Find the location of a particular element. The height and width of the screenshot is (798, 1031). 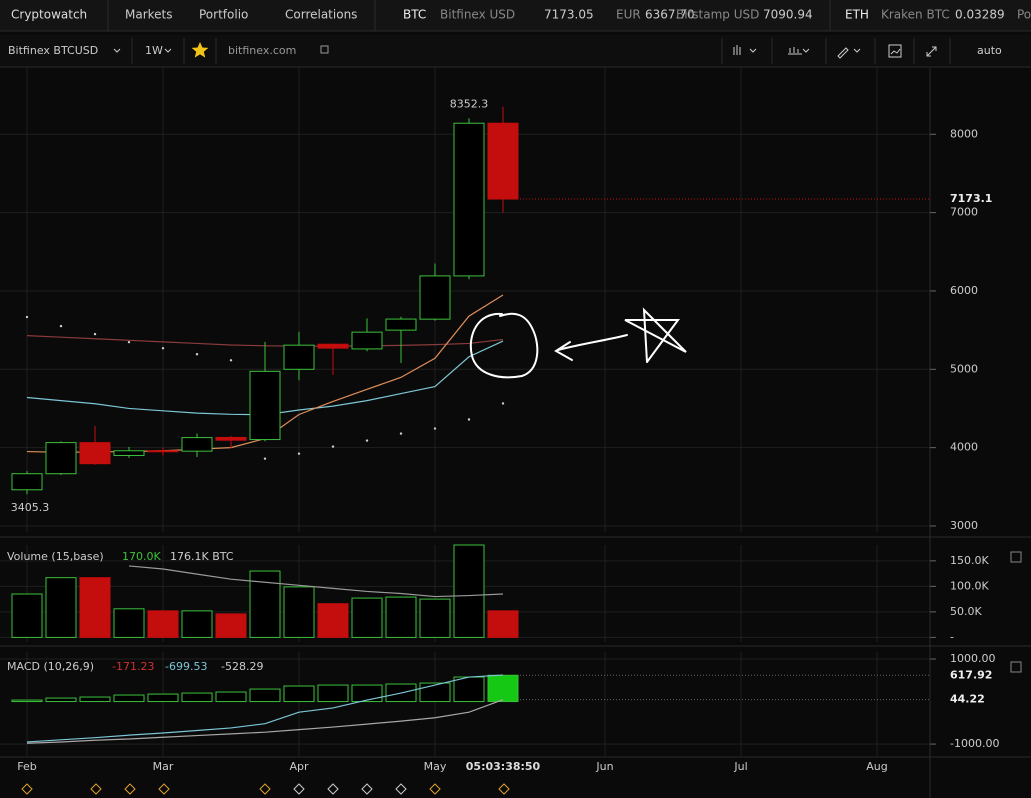

value-label: 7173.1 is located at coordinates (971, 198).